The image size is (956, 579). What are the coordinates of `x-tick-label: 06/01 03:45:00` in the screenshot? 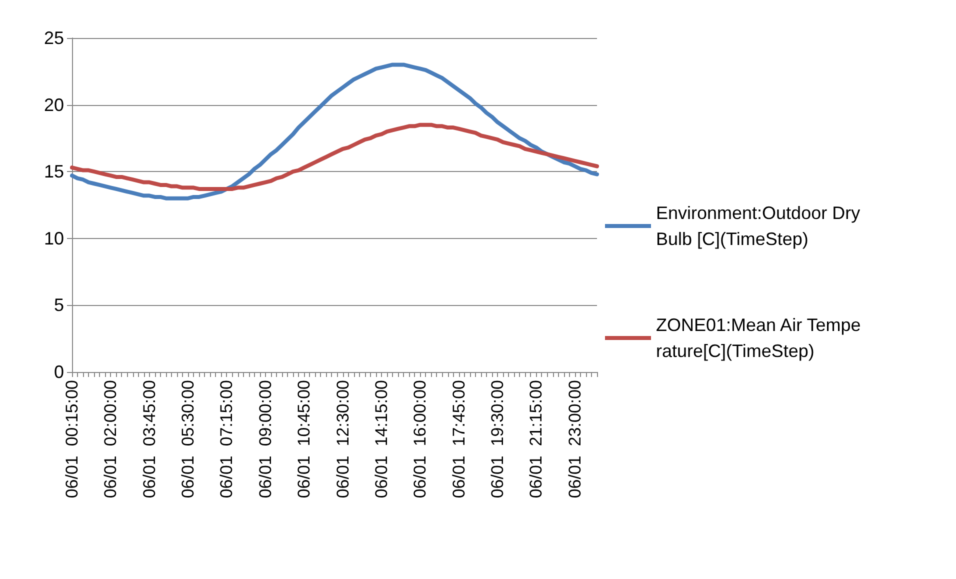 It's located at (149, 439).